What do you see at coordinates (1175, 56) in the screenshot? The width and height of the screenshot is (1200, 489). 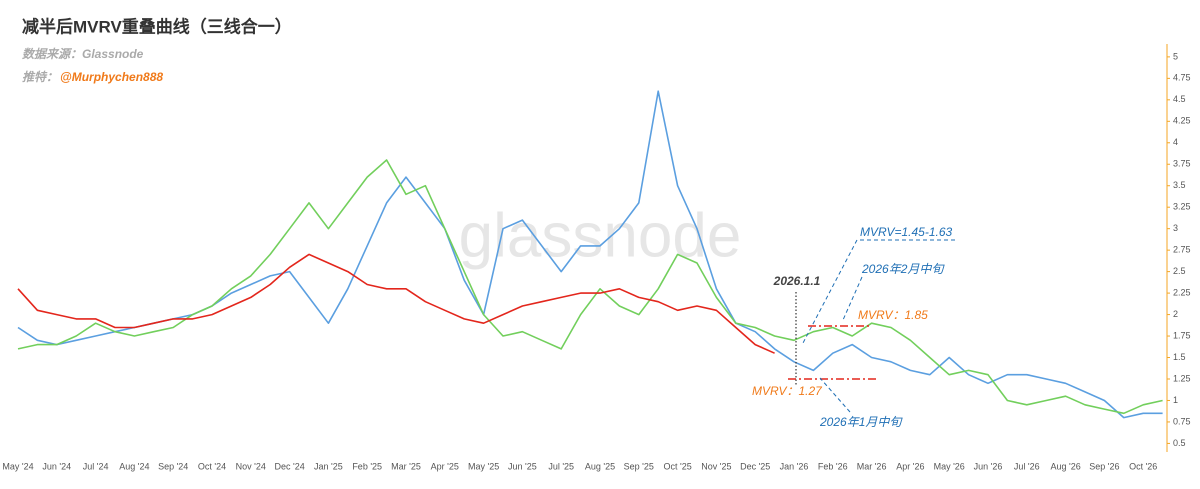 I see `y-tick-label: 5` at bounding box center [1175, 56].